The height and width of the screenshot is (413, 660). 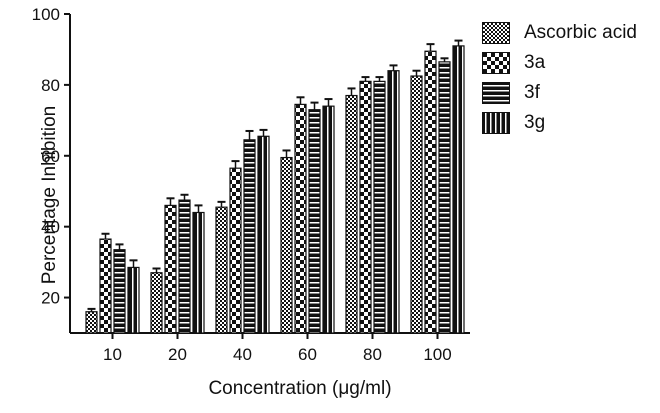 What do you see at coordinates (559, 123) in the screenshot?
I see `legend-item: 3g` at bounding box center [559, 123].